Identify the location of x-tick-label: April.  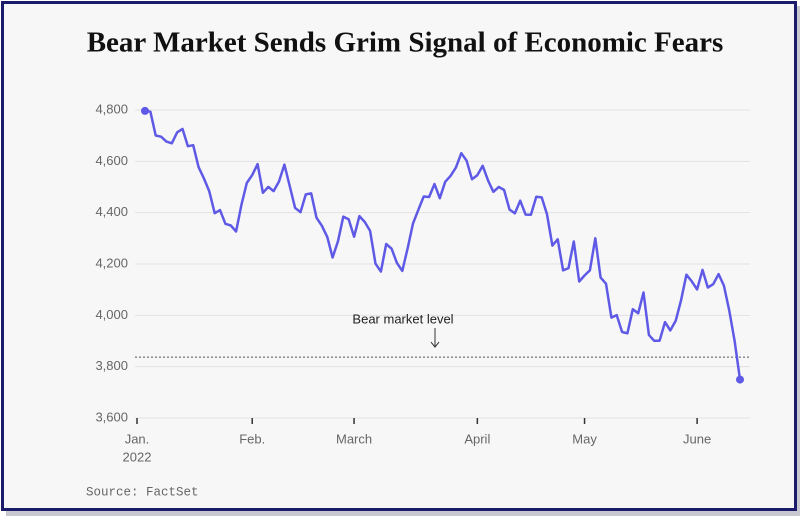
(477, 438).